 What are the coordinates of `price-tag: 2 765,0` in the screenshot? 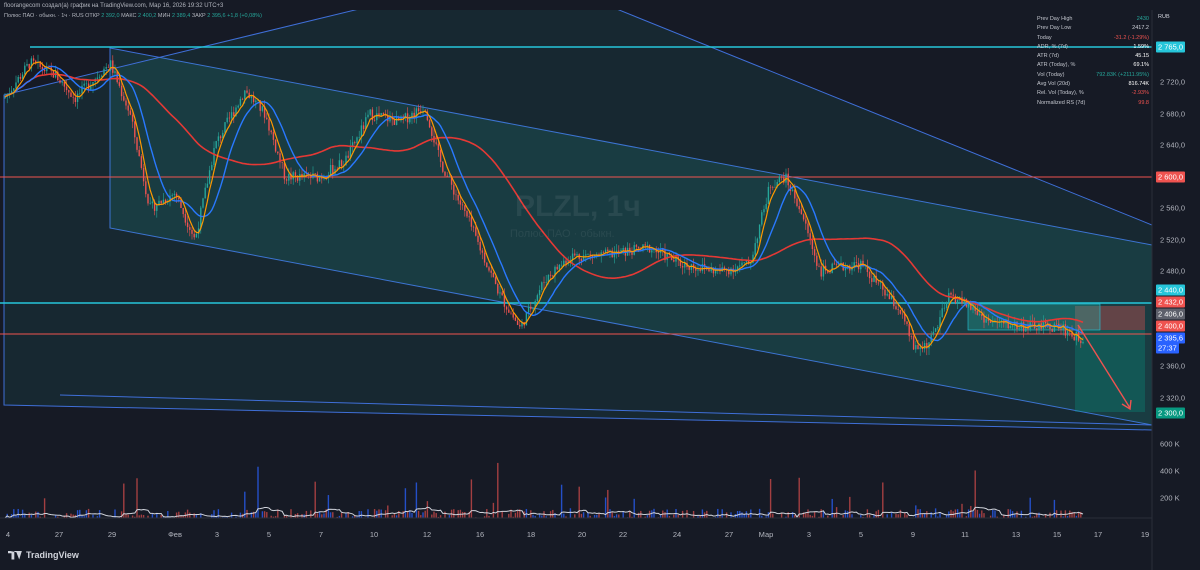 It's located at (1171, 47).